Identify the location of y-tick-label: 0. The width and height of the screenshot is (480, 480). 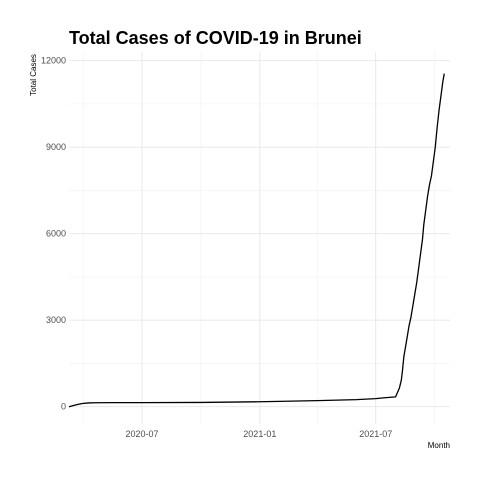
(63, 407).